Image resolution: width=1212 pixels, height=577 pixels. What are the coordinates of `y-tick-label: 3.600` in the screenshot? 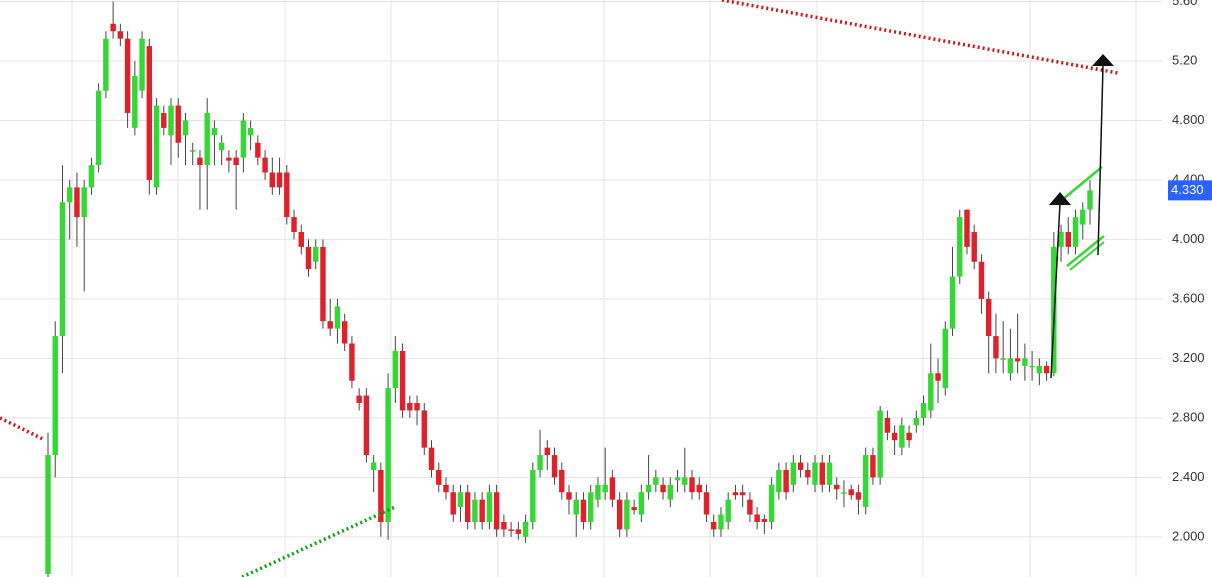 It's located at (1188, 297).